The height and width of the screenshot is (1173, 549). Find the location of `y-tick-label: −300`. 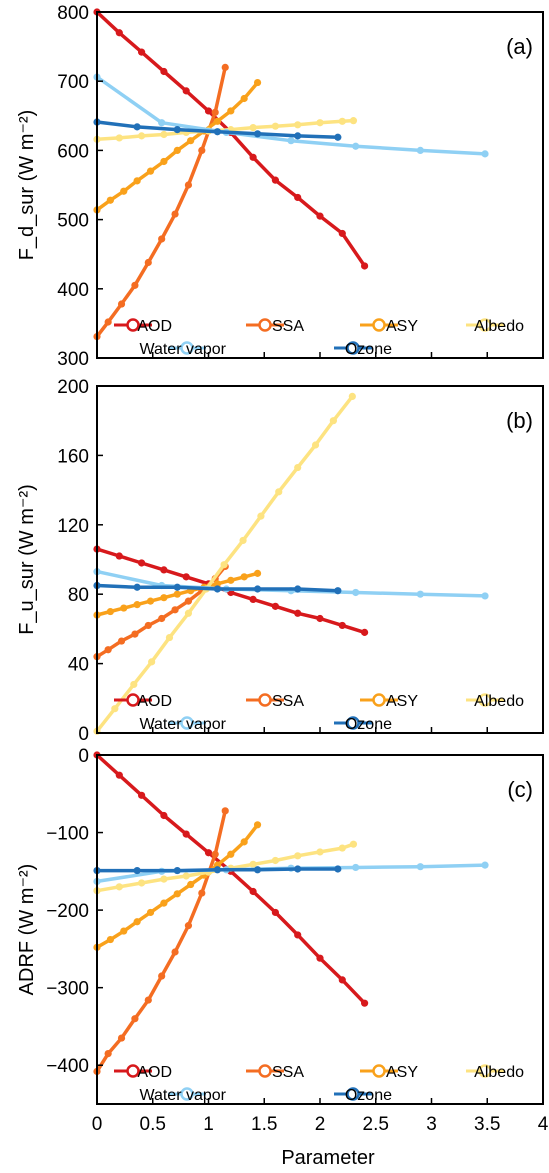

y-tick-label: −300 is located at coordinates (67, 989).